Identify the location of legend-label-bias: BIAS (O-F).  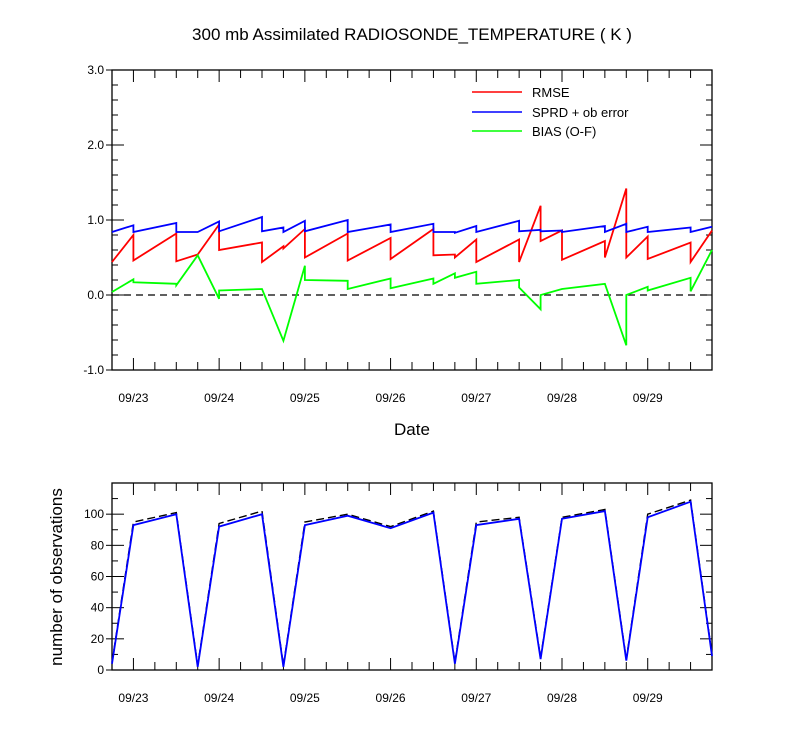
(564, 131).